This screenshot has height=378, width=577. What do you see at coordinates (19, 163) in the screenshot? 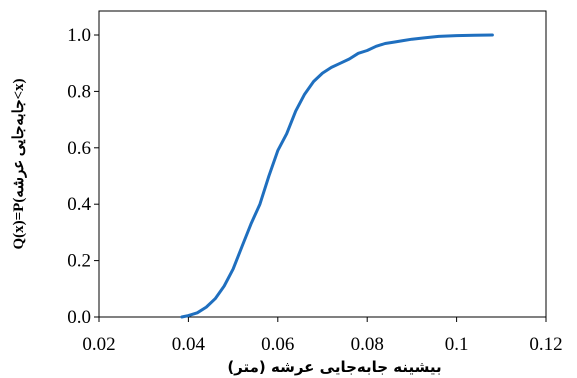
I see `y-axis-title: Q(x)=P(جابه‌جایی عرشه<x)` at bounding box center [19, 163].